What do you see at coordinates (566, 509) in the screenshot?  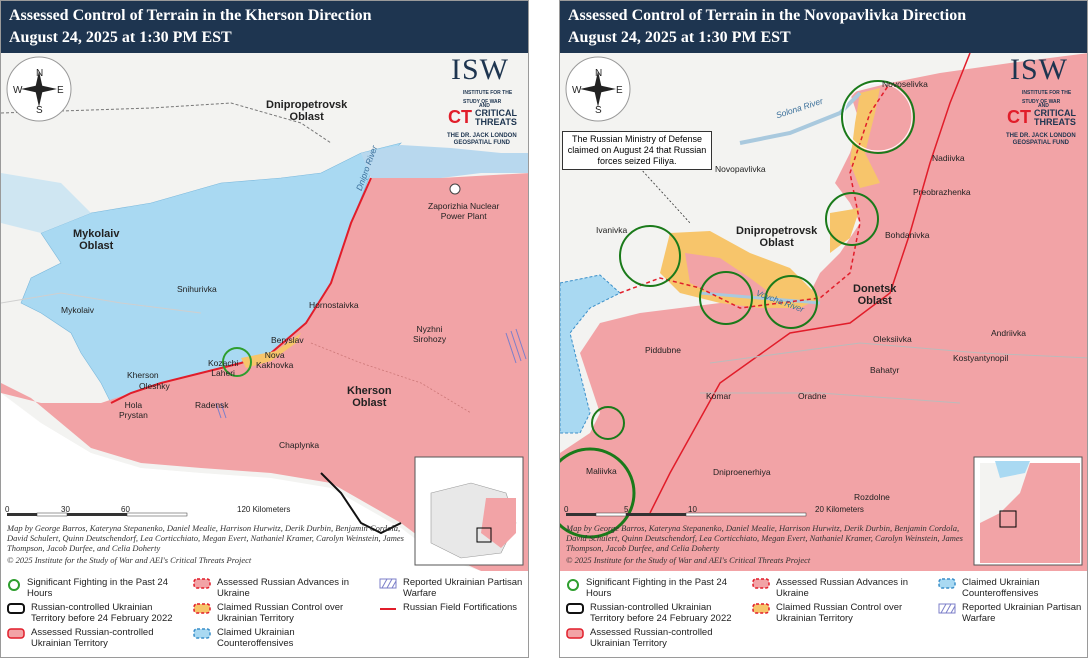 I see `scale-tick-0: 0` at bounding box center [566, 509].